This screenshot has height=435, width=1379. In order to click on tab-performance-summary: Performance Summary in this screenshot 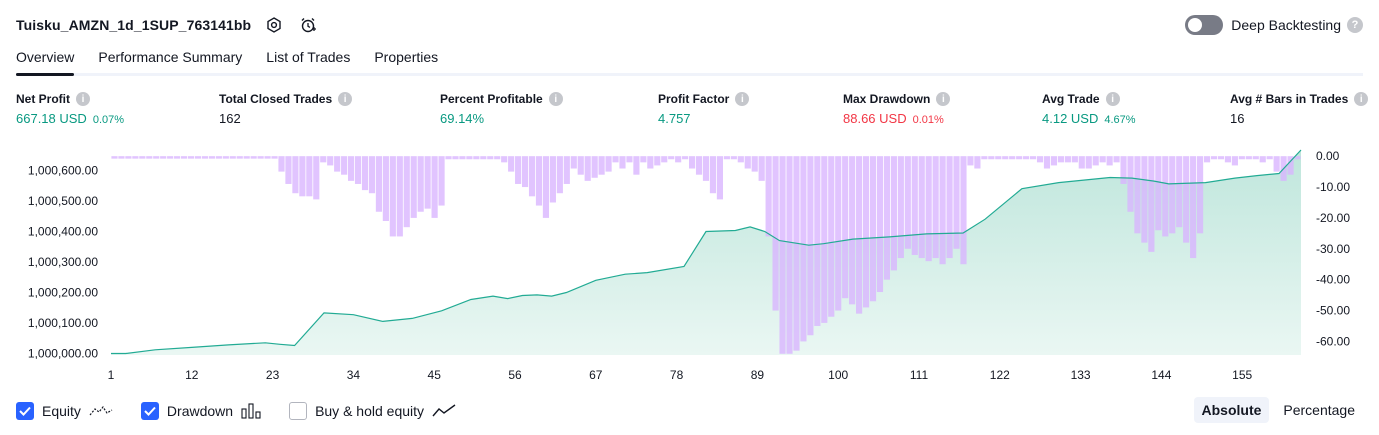, I will do `click(170, 57)`.